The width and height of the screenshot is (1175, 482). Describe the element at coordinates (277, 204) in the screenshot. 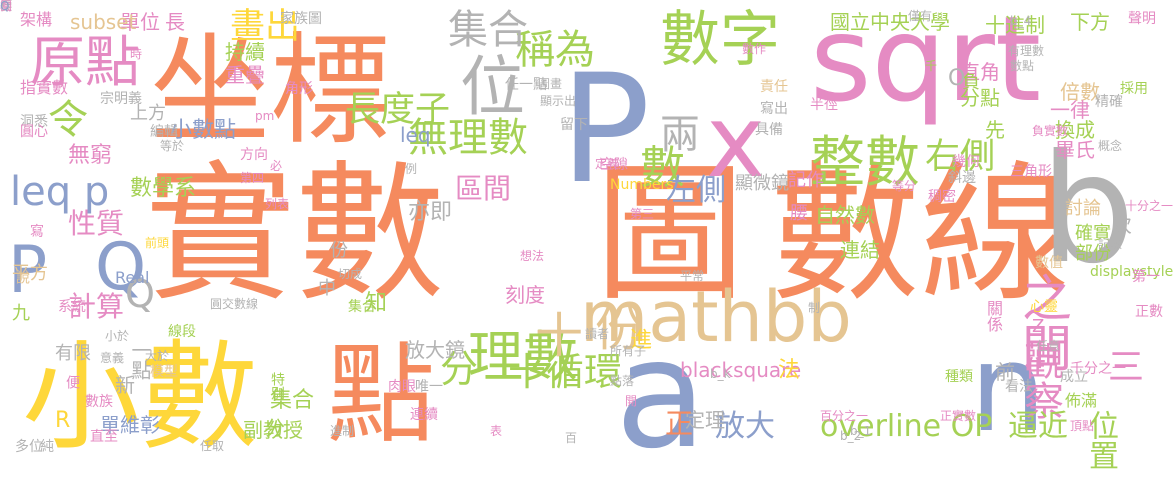

I see `cloud-word: 列表` at that location.